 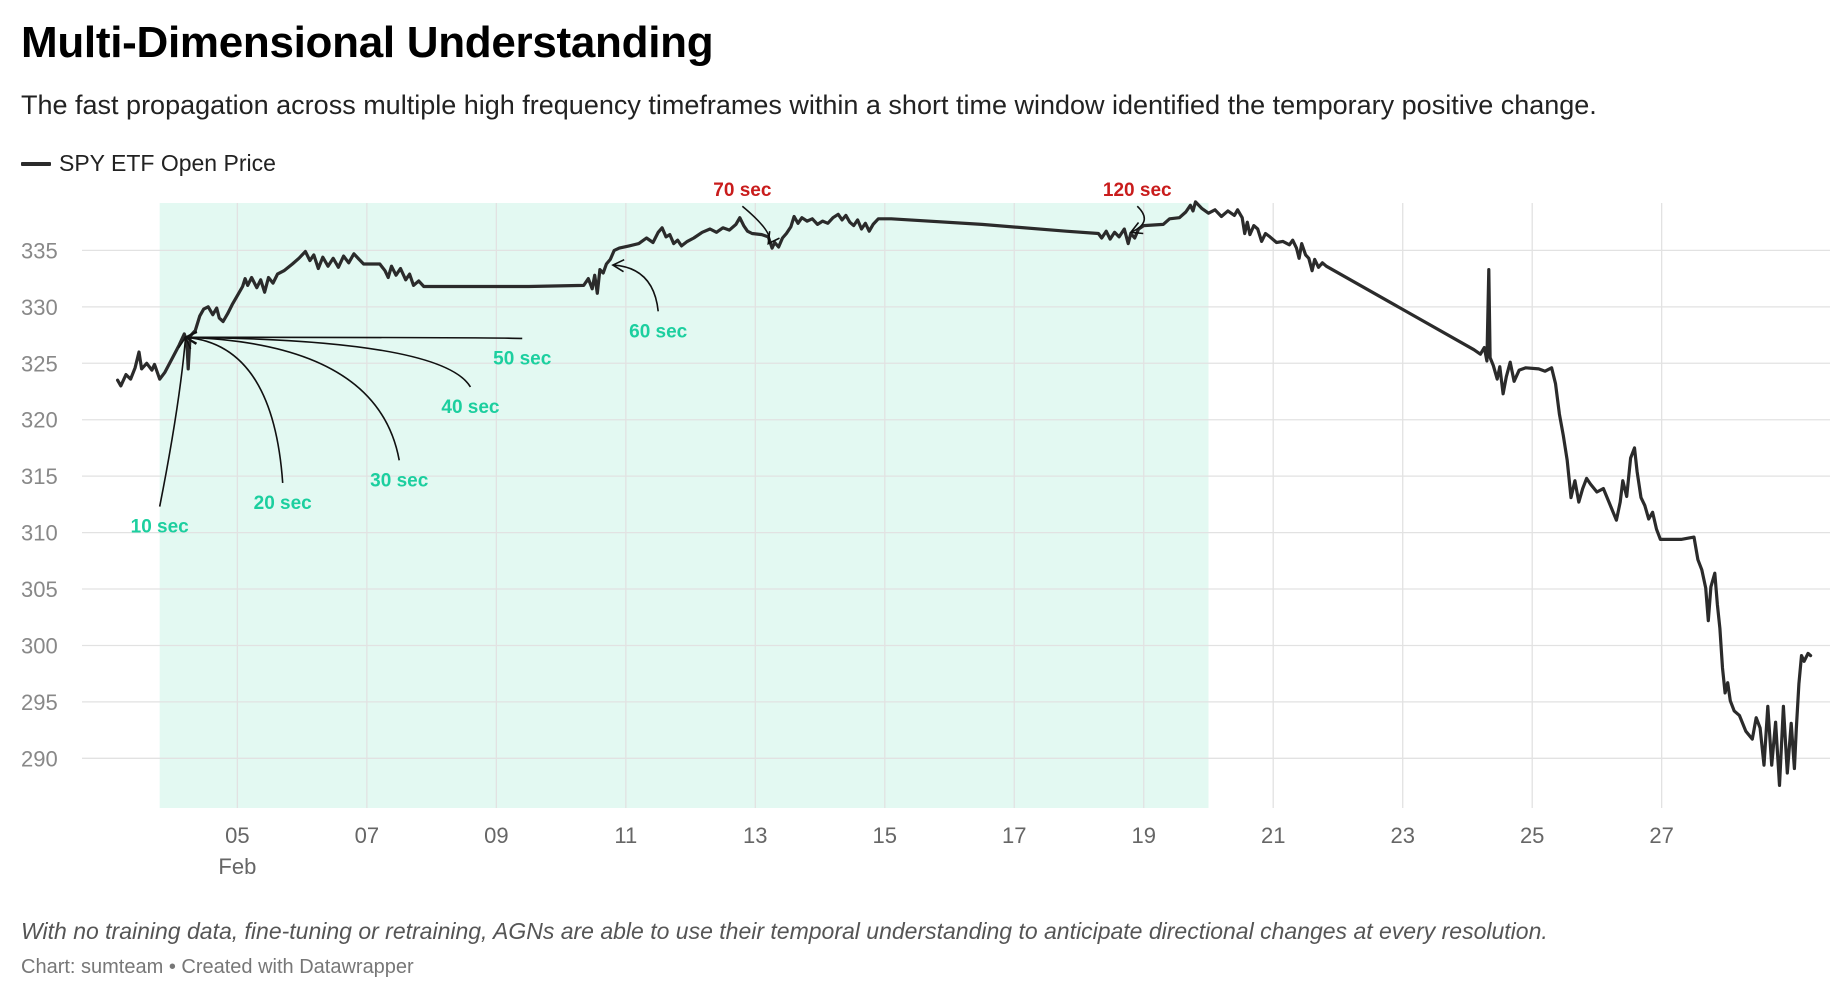 I want to click on annotation-label: 120 sec, so click(x=1137, y=190).